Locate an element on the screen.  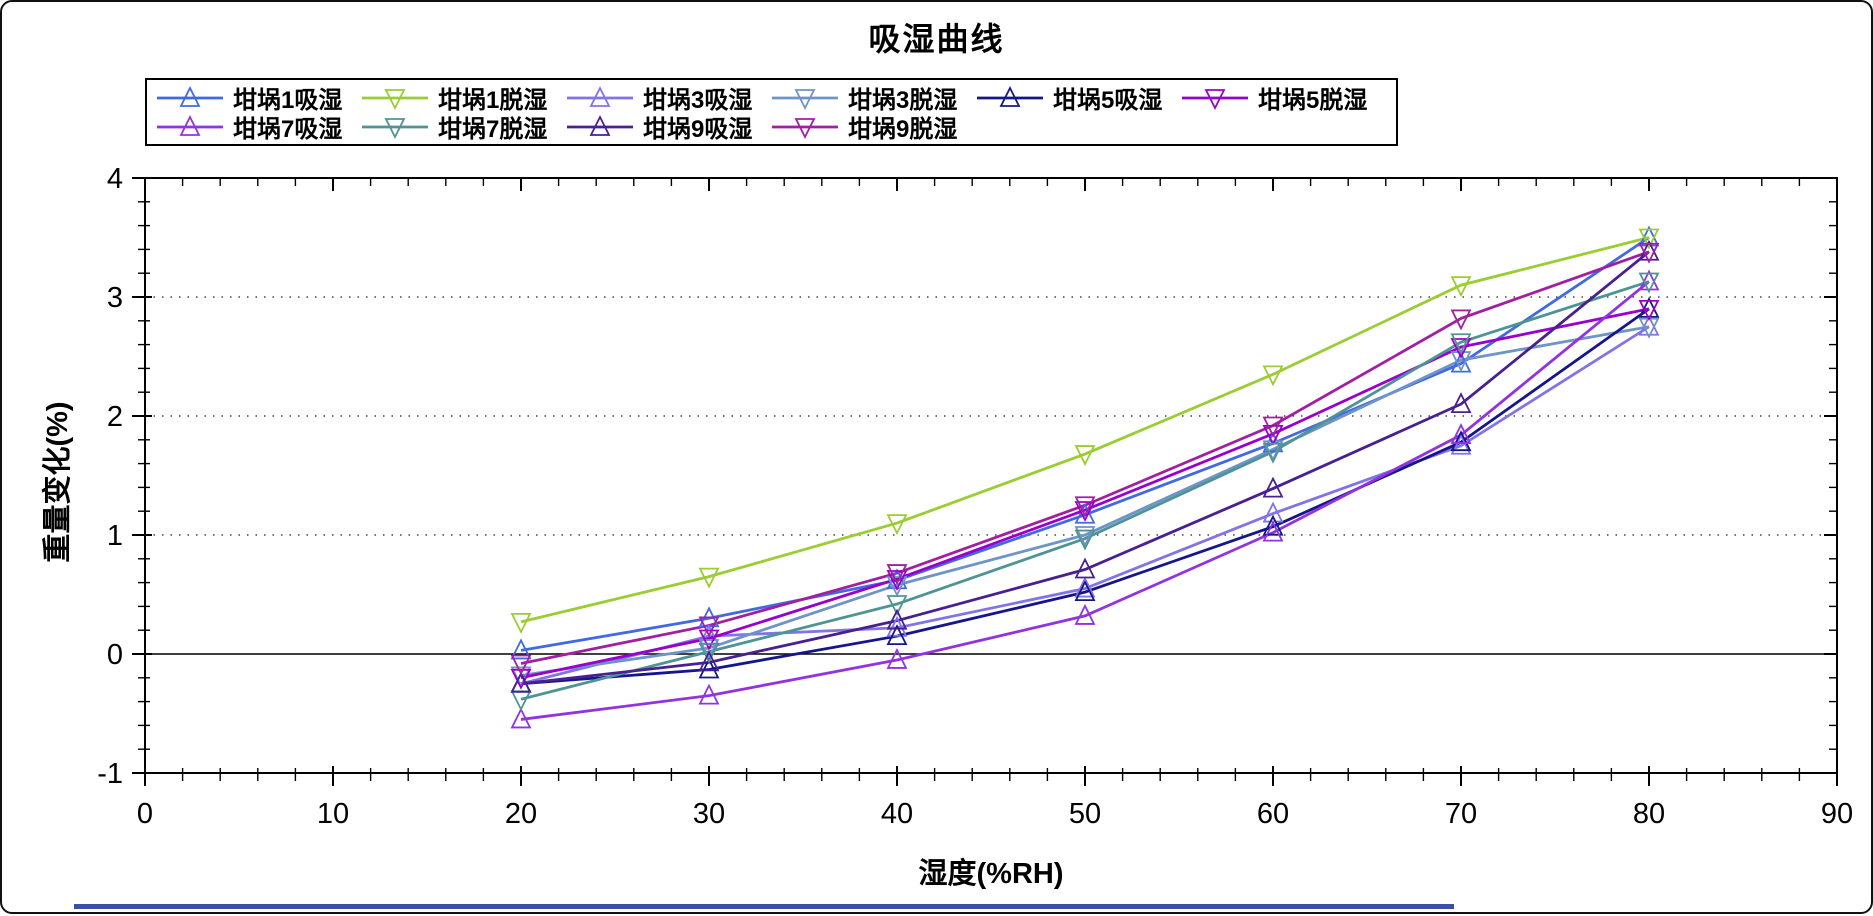
legend-item-crucible-3-desorb: 坩埚3脱湿 is located at coordinates (872, 97).